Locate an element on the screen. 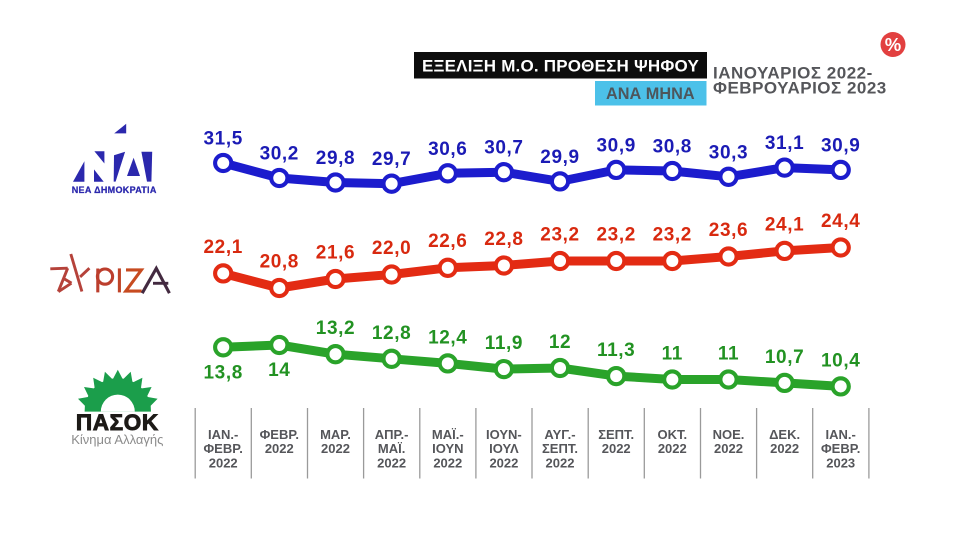 The height and width of the screenshot is (540, 960). svg-text: Κίνημα Αλλαγής is located at coordinates (117, 439).